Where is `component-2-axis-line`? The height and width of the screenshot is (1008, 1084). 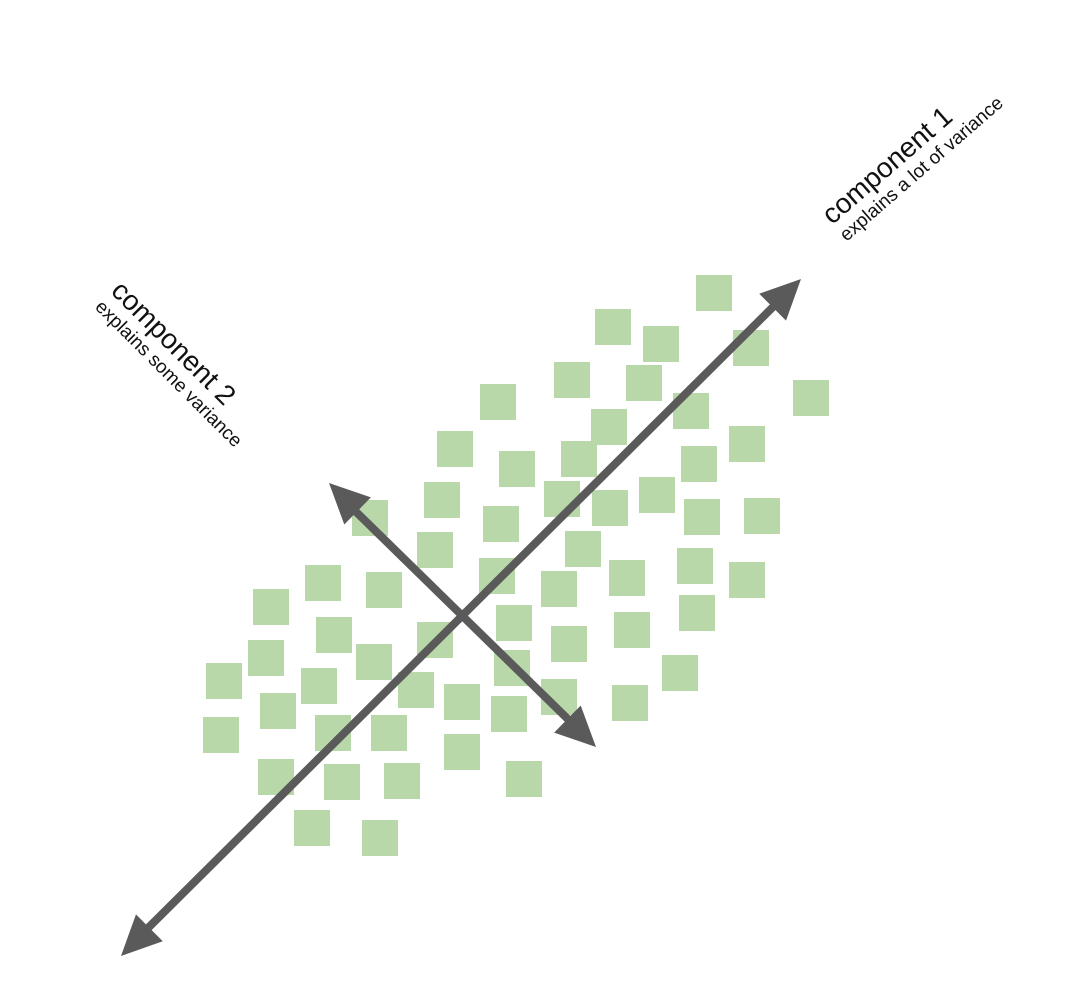
component-2-axis-line is located at coordinates (462, 615).